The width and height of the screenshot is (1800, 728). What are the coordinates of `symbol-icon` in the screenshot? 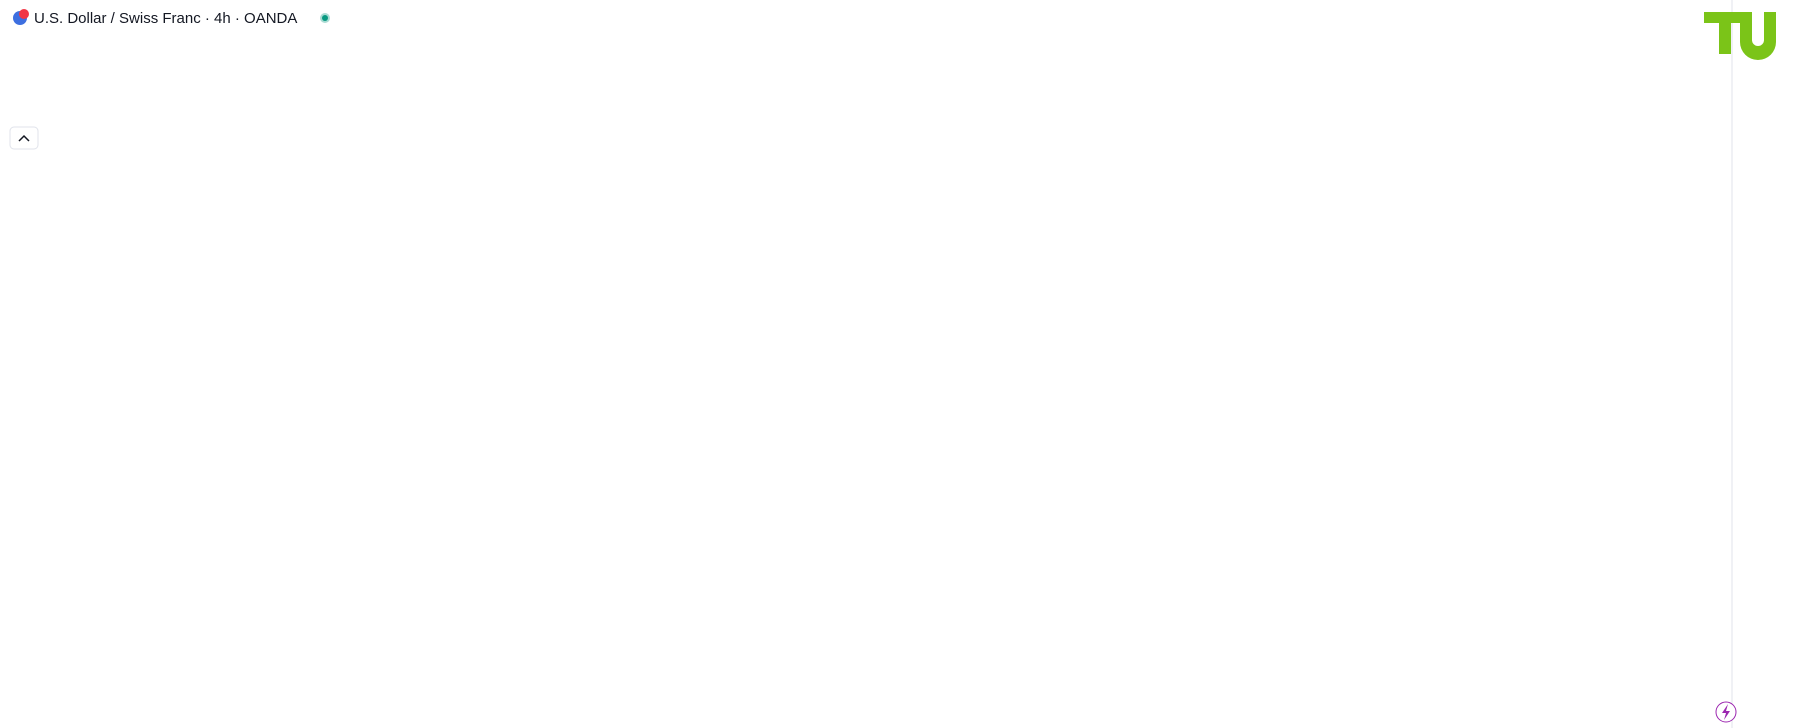 It's located at (24, 14).